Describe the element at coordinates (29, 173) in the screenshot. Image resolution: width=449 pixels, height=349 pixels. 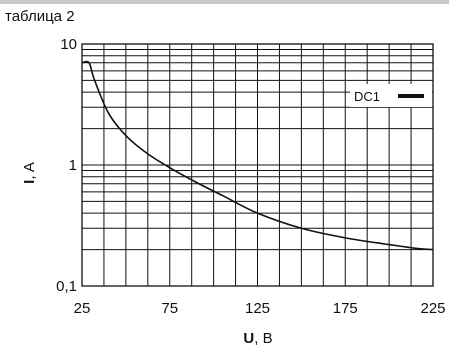
I see `y-axis-title: I, A` at that location.